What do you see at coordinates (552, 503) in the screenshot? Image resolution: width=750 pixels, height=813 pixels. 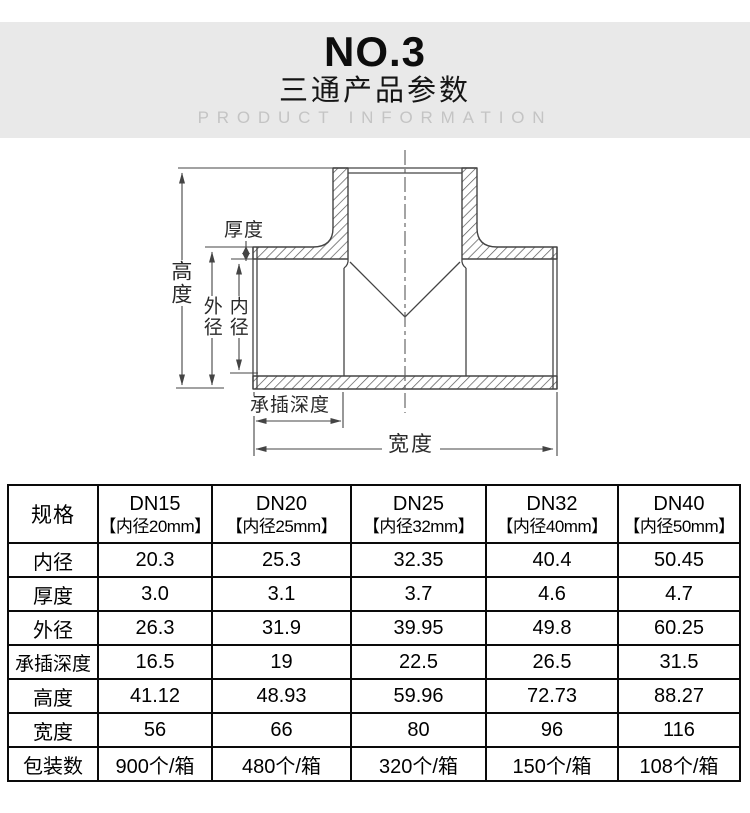 I see `model-label: DN32` at bounding box center [552, 503].